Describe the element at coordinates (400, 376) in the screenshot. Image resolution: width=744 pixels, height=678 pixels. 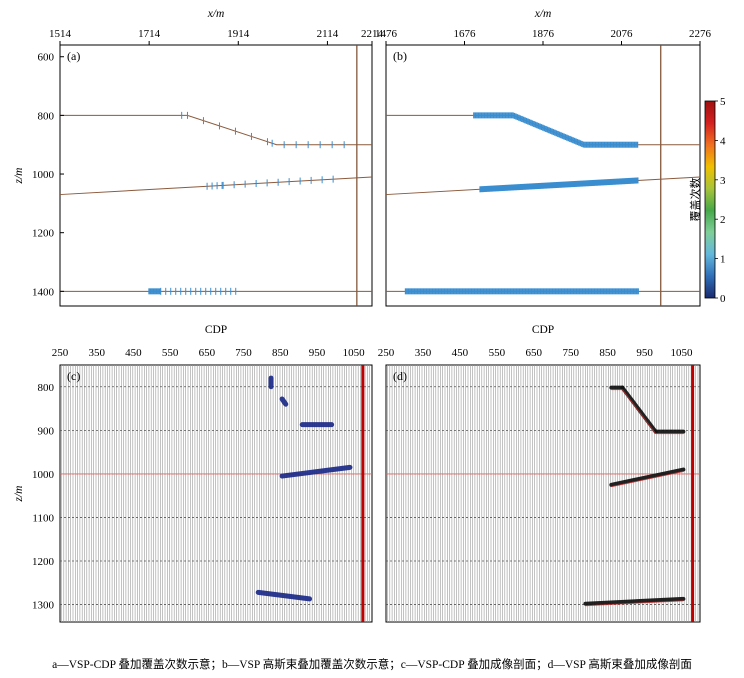
I see `panel-label: (d)` at that location.